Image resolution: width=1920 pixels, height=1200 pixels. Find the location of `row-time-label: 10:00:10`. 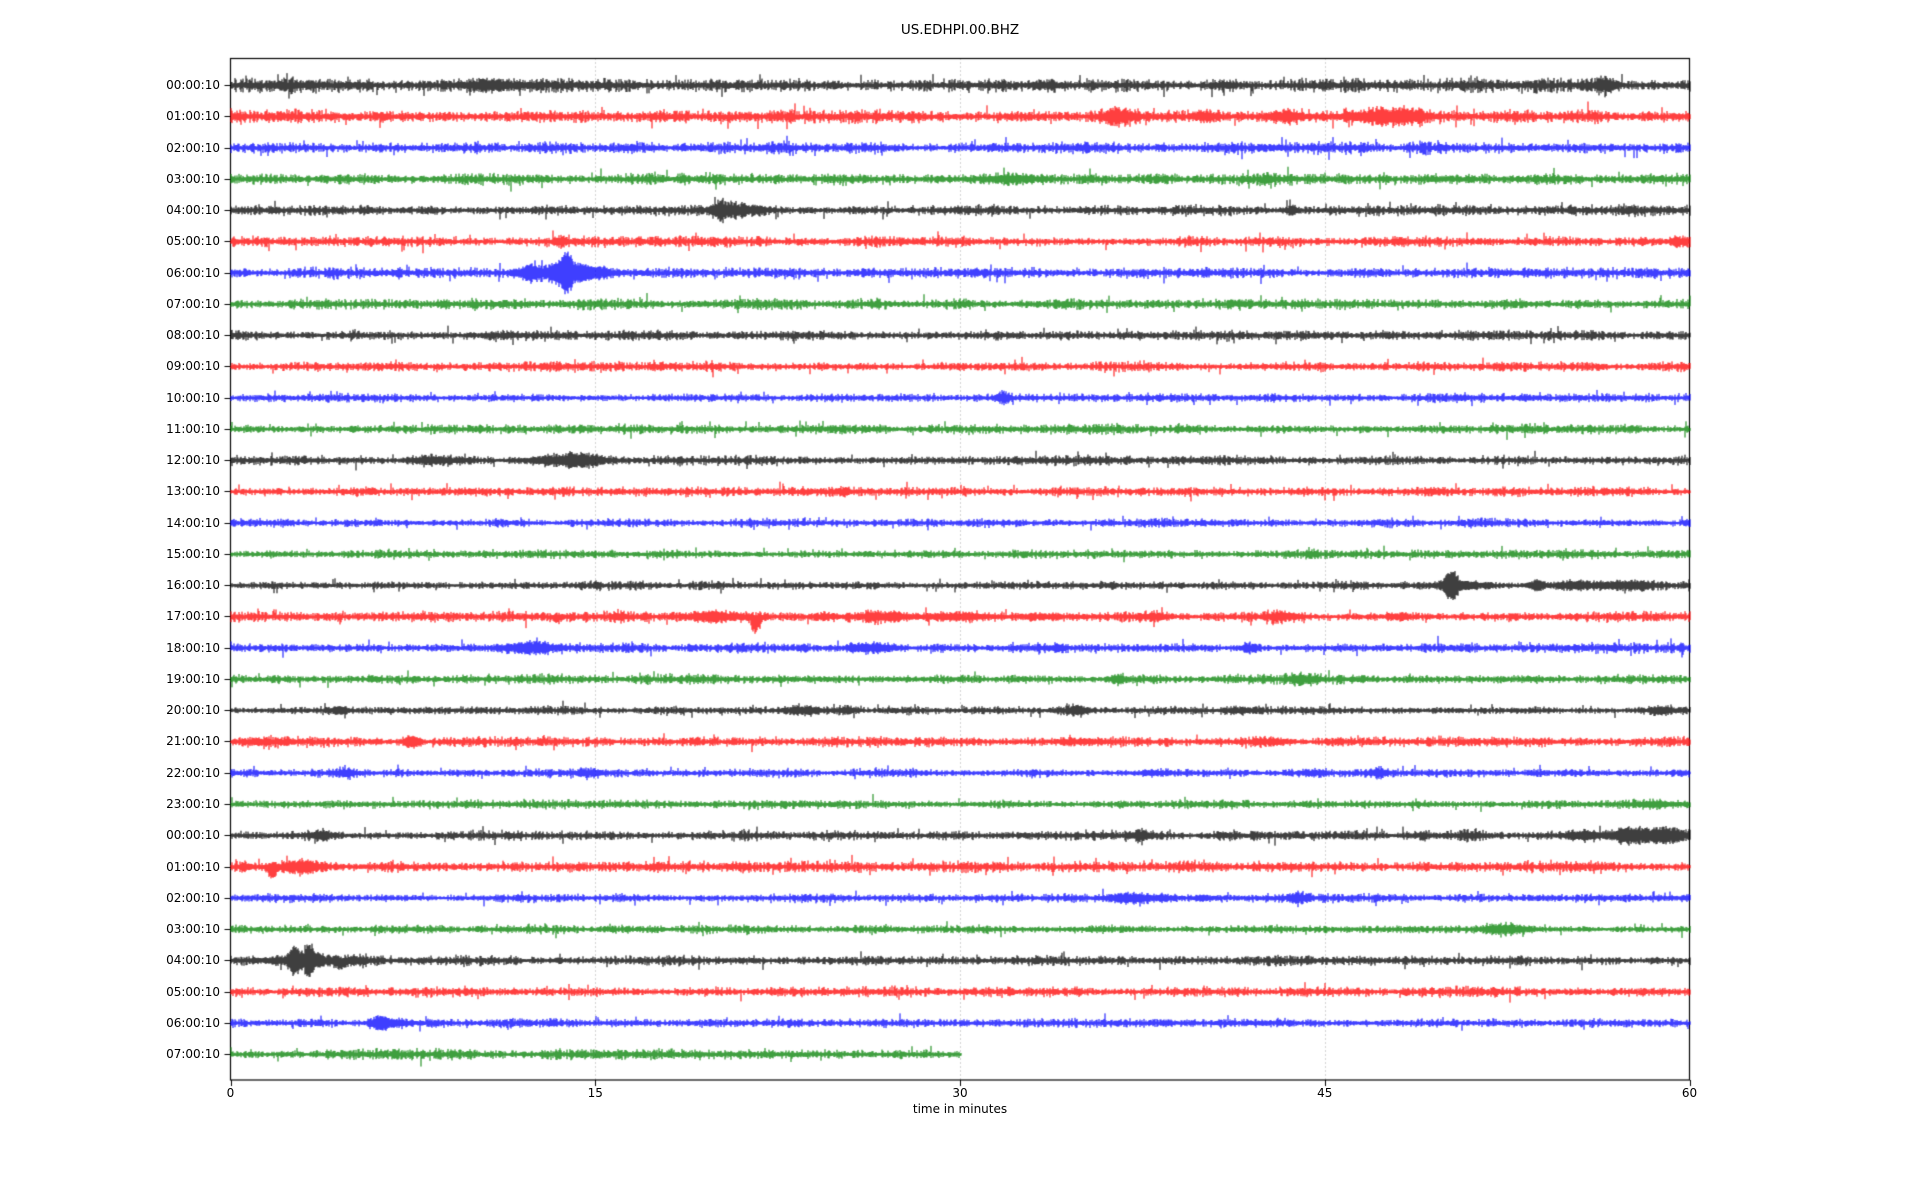

row-time-label: 10:00:10 is located at coordinates (193, 397).